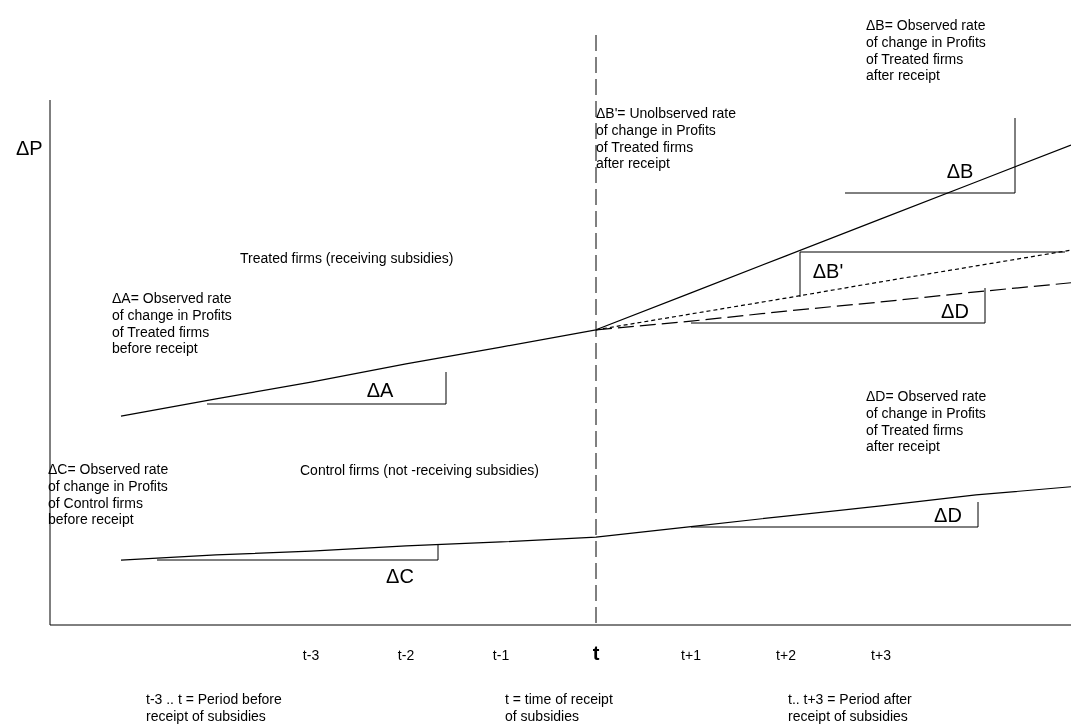 The height and width of the screenshot is (724, 1071). I want to click on annotation: ΔB', so click(828, 271).